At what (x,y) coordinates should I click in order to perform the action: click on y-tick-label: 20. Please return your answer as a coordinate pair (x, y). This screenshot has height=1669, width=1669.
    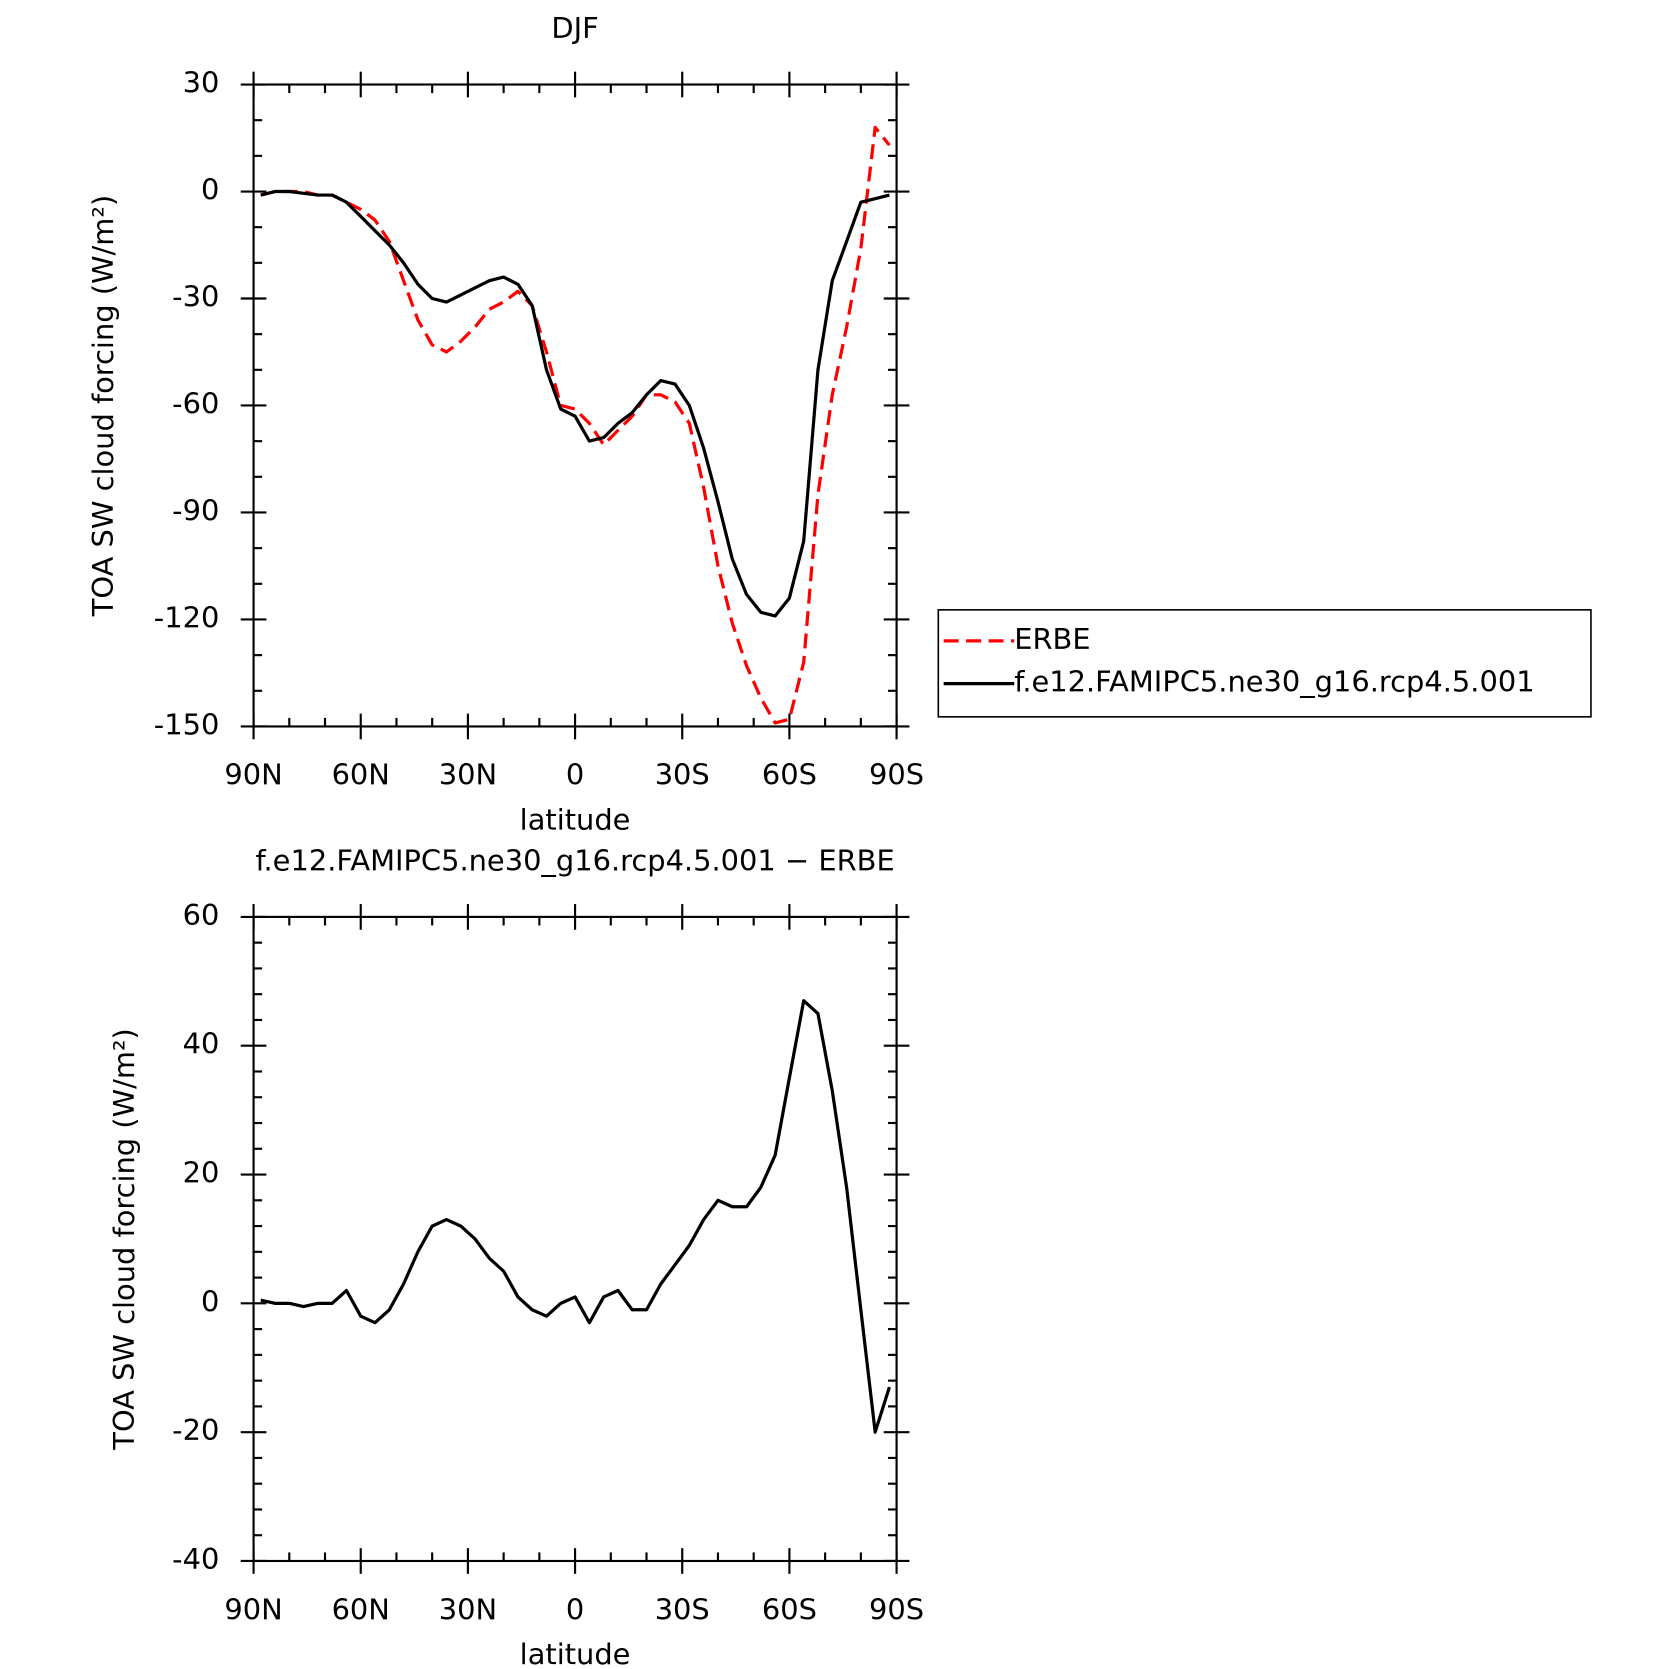
    Looking at the image, I should click on (201, 1173).